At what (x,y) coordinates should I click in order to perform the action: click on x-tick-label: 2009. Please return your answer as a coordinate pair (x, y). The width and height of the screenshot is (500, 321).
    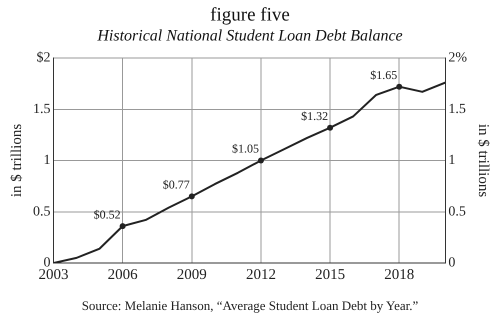
    Looking at the image, I should click on (191, 274).